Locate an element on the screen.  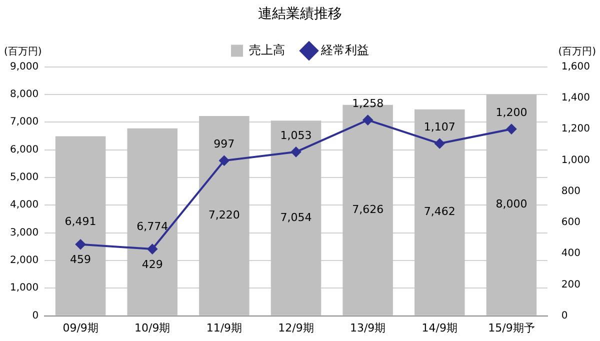
data-label: 997 is located at coordinates (224, 144).